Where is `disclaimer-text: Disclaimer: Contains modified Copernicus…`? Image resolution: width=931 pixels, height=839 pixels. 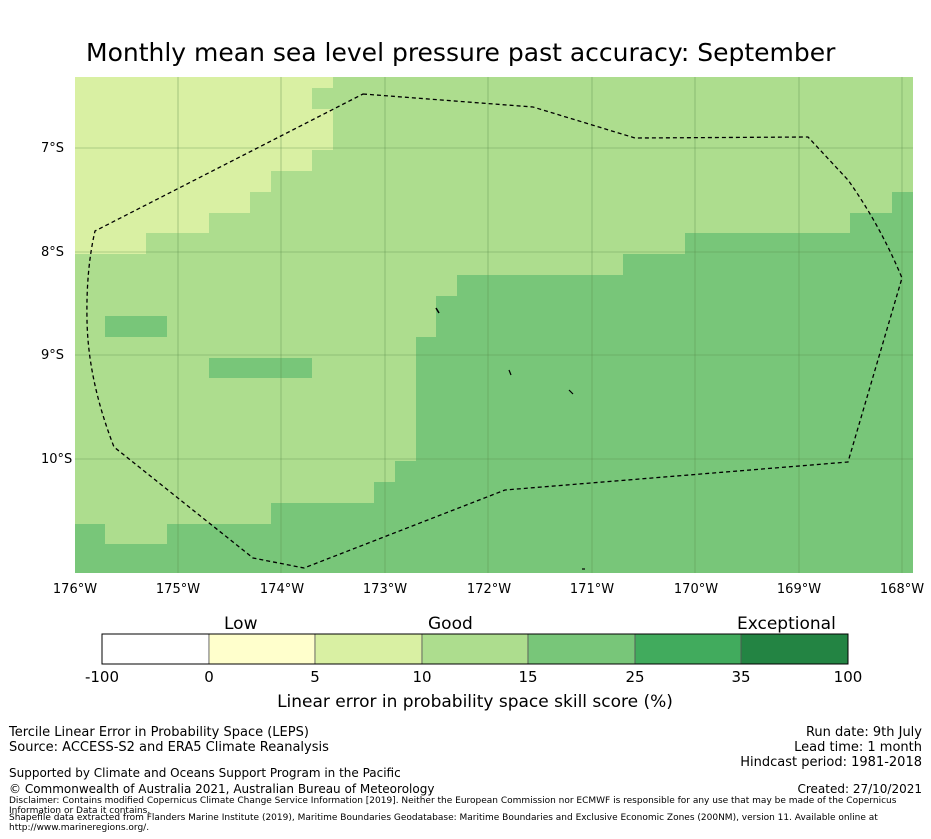 disclaimer-text: Disclaimer: Contains modified Copernicus… is located at coordinates (453, 806).